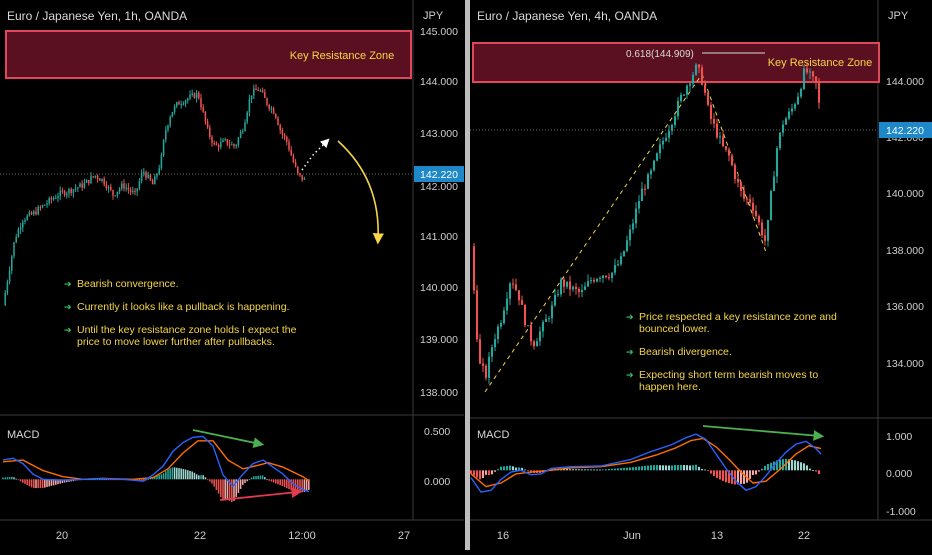 This screenshot has height=555, width=932. Describe the element at coordinates (155, 195) in the screenshot. I see `left-candles` at that location.